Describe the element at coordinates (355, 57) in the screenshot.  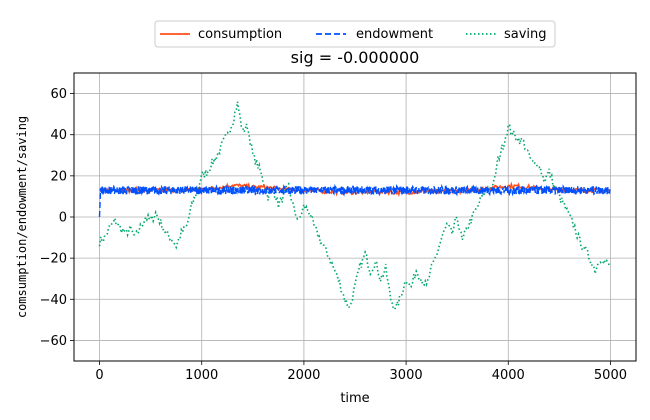
I see `chart-title: sig = -0.000000` at that location.